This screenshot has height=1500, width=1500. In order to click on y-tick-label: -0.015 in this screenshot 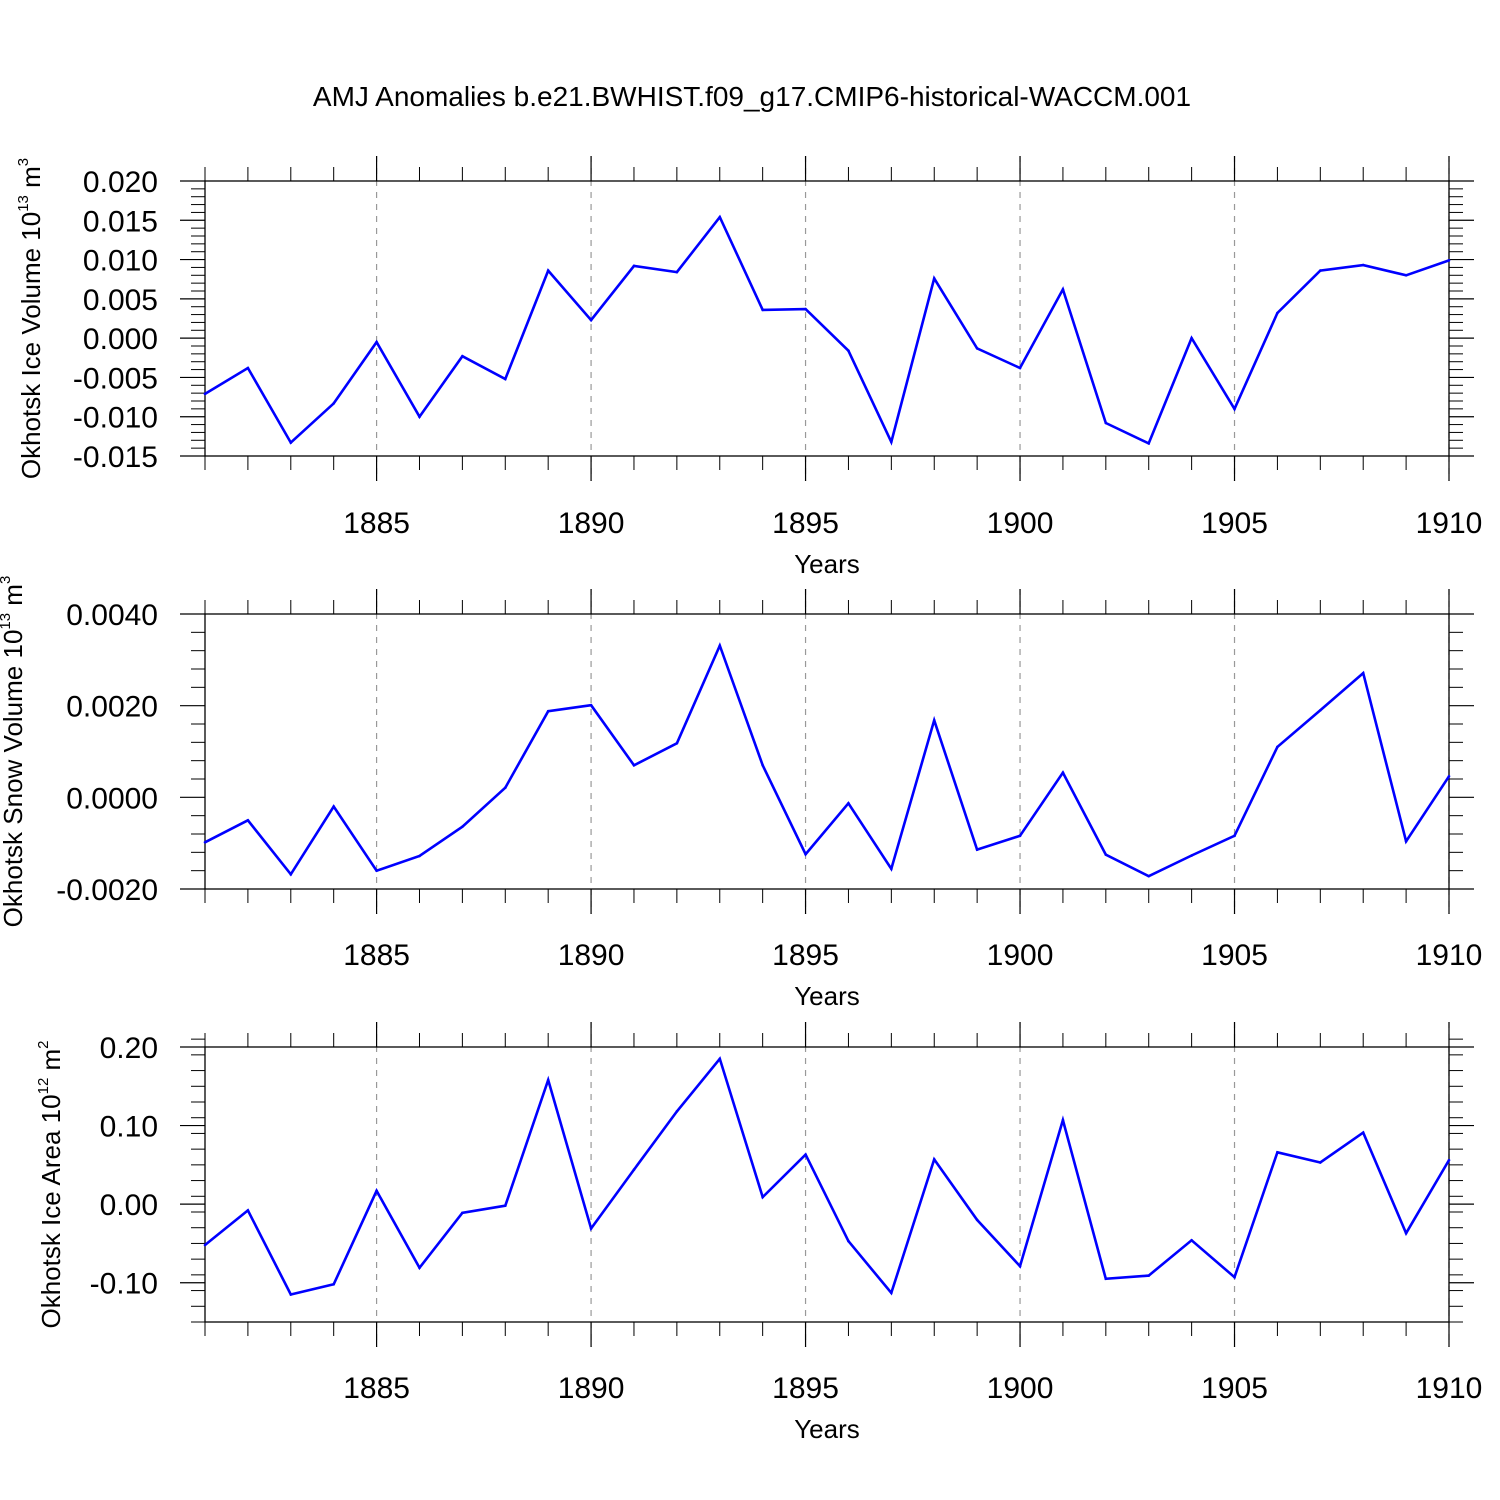, I will do `click(115, 457)`.